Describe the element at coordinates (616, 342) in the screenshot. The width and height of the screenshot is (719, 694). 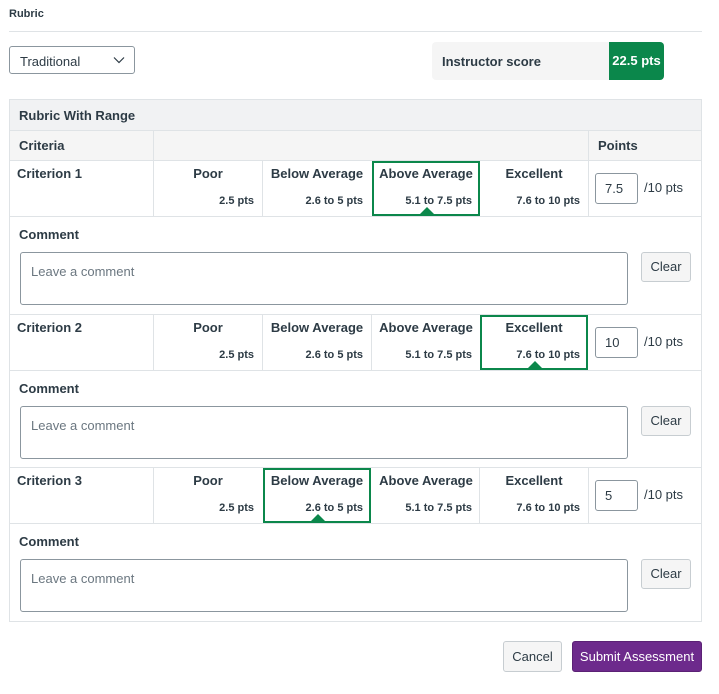
I see `points-input: 10` at that location.